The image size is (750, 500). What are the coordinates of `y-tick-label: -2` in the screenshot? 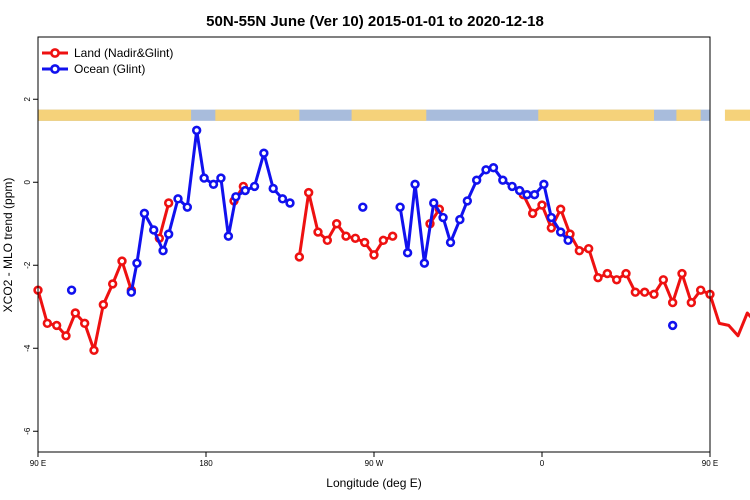 It's located at (27, 265).